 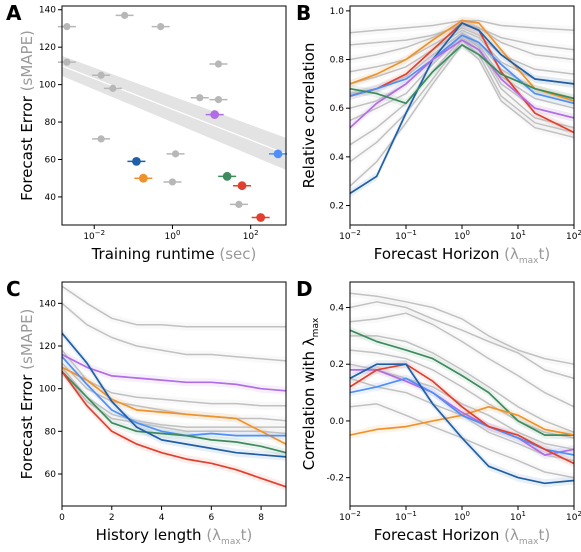 I want to click on panel-label-a: A, so click(x=14, y=13).